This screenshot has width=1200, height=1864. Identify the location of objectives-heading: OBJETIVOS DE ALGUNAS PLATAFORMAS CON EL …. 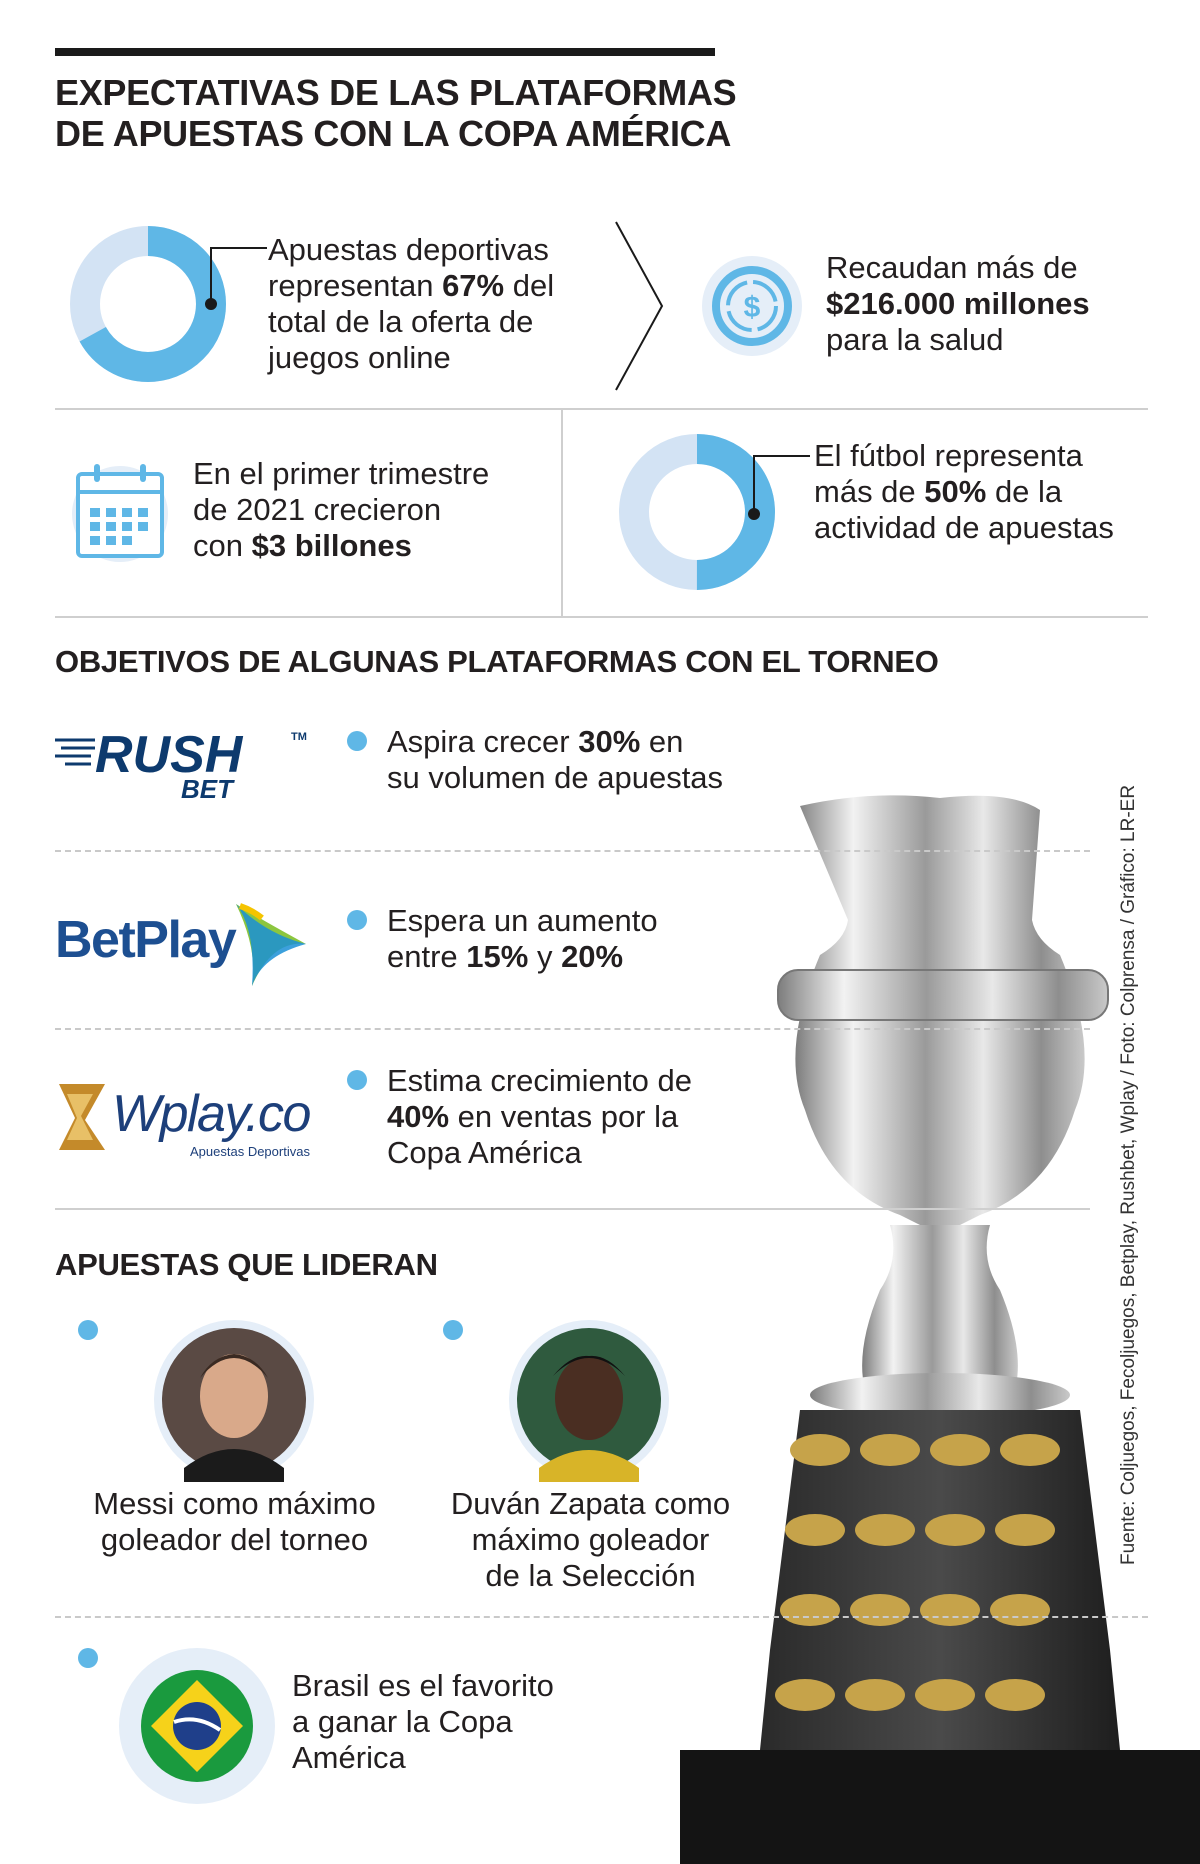
(497, 661).